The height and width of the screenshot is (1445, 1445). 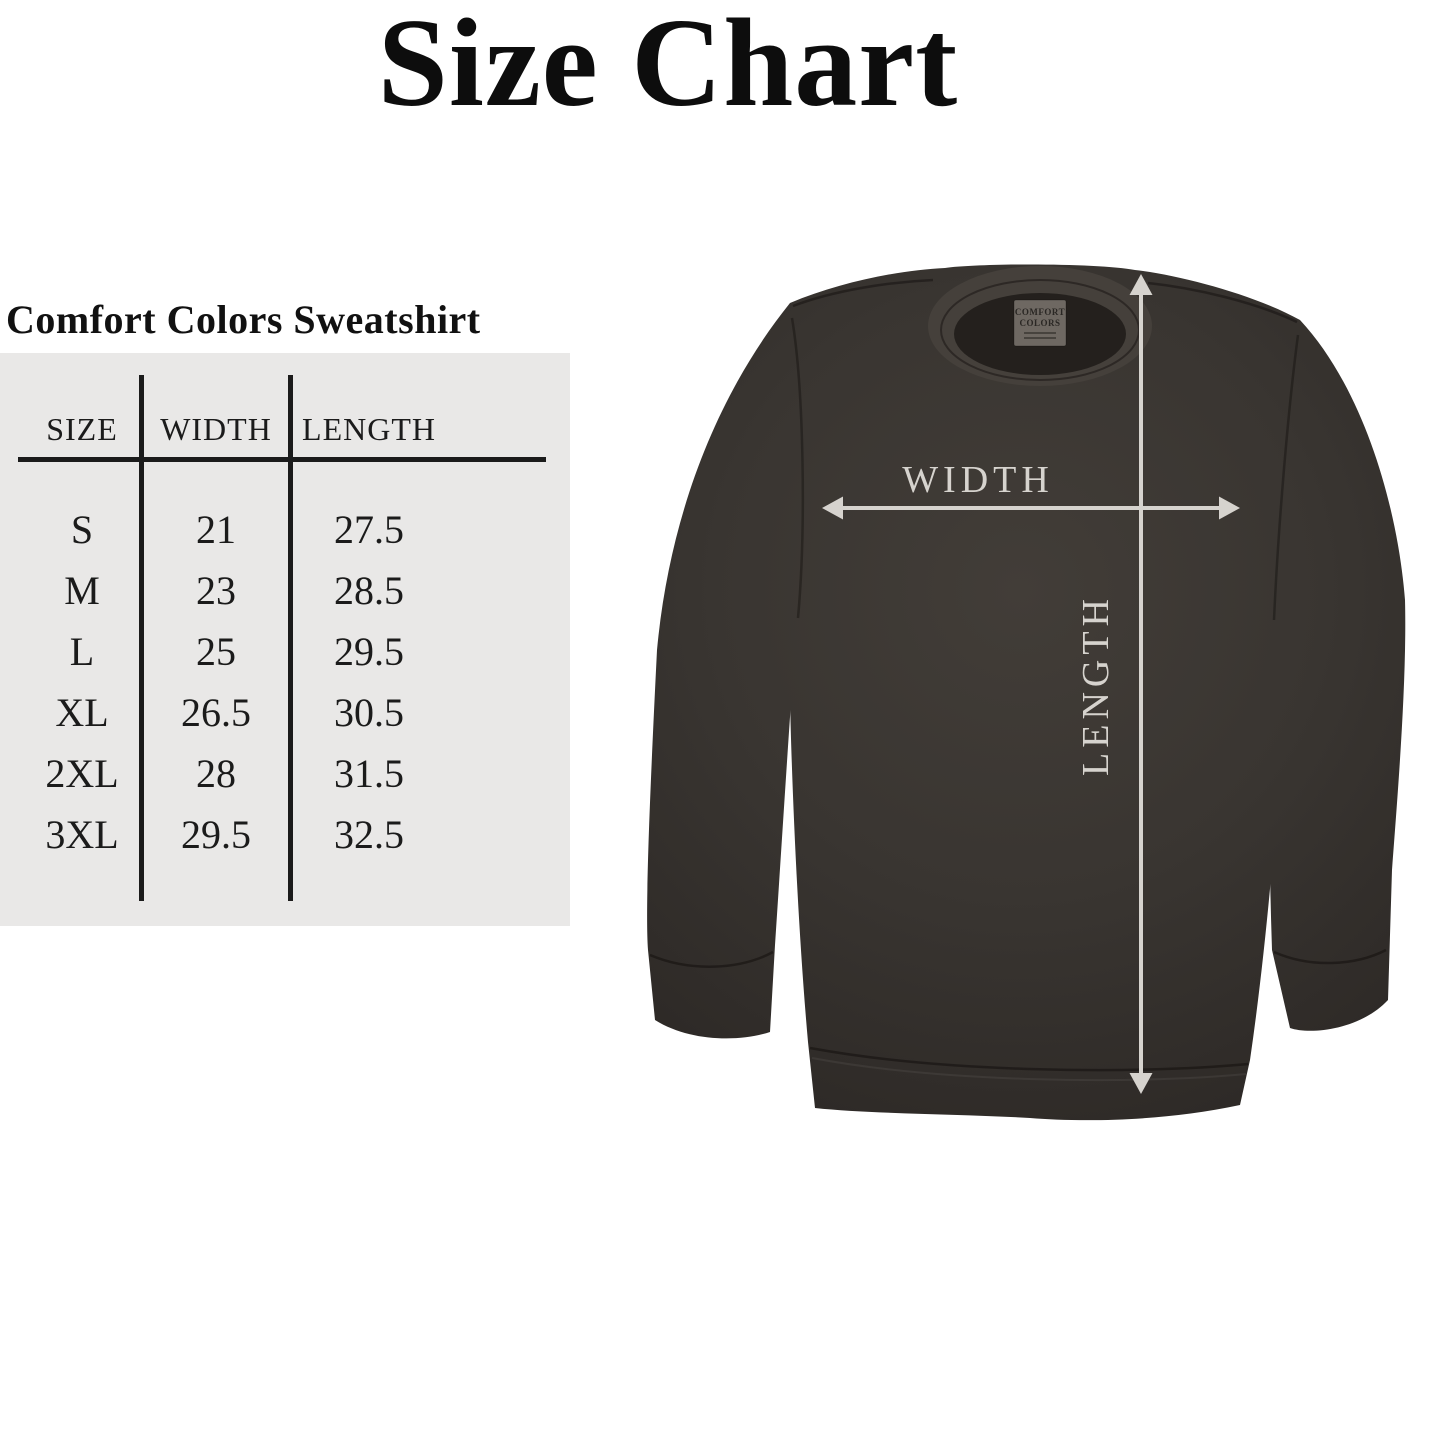 What do you see at coordinates (1286, 477) in the screenshot?
I see `right-armhole-seam` at bounding box center [1286, 477].